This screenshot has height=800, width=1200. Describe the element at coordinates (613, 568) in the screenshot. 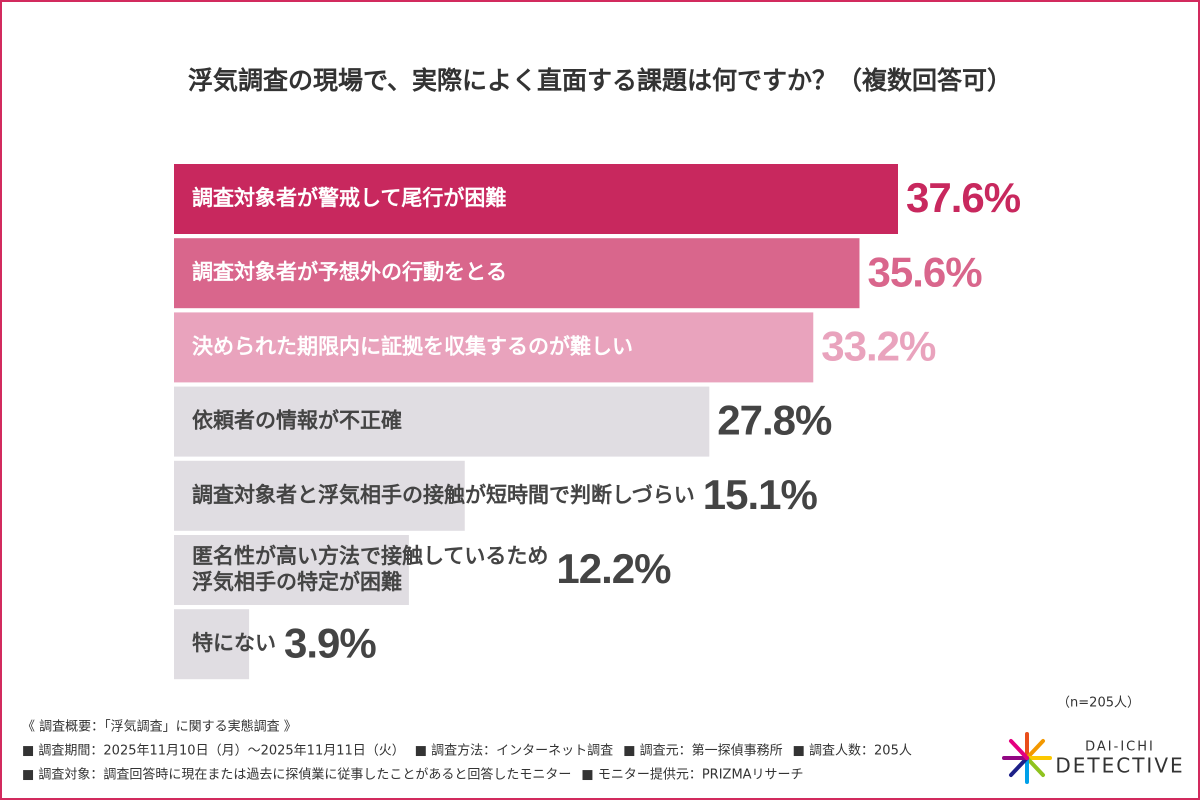

I see `value-label: 12.2%` at that location.